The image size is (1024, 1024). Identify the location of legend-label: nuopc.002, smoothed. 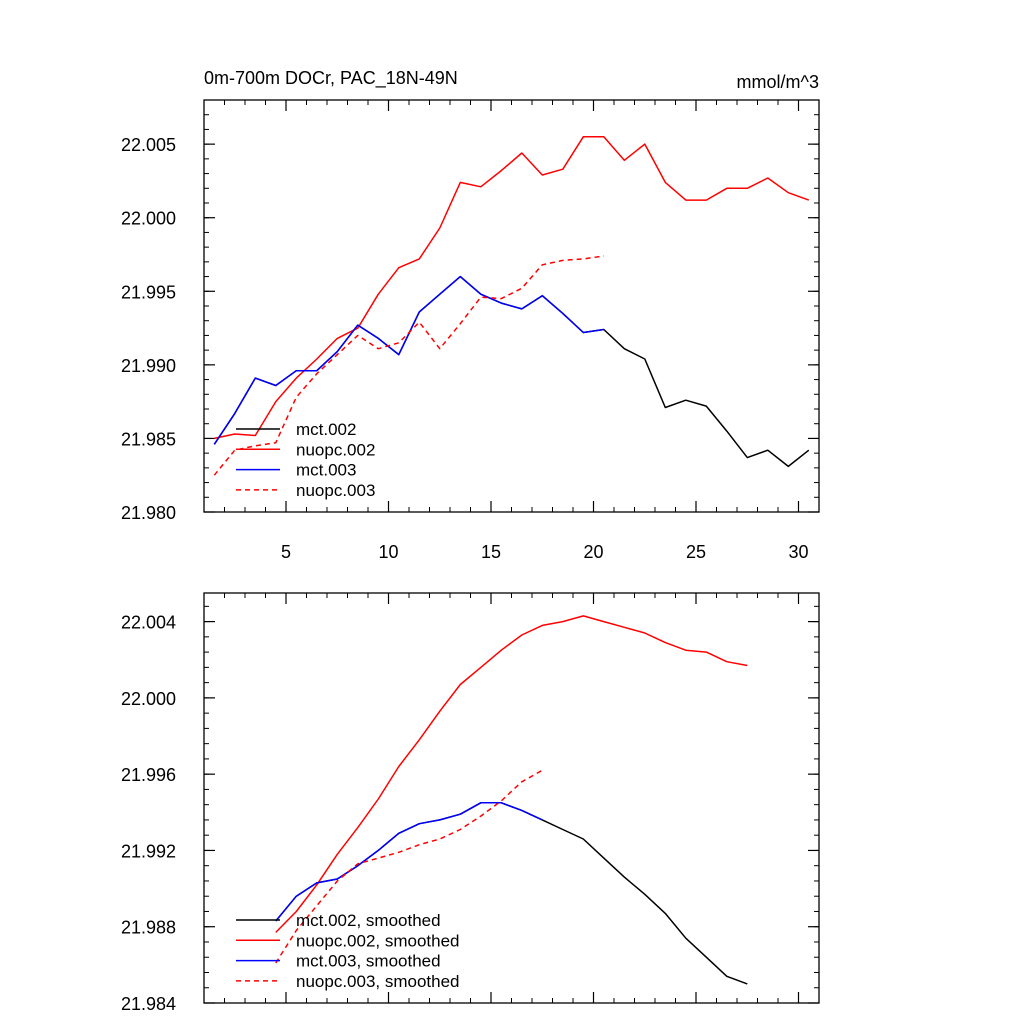
(378, 940).